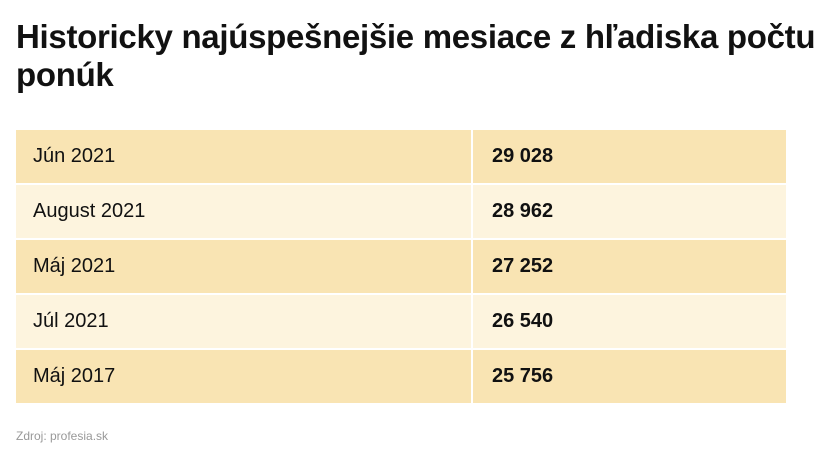 The width and height of the screenshot is (825, 463). I want to click on table-row: Máj 2021 27 252, so click(401, 266).